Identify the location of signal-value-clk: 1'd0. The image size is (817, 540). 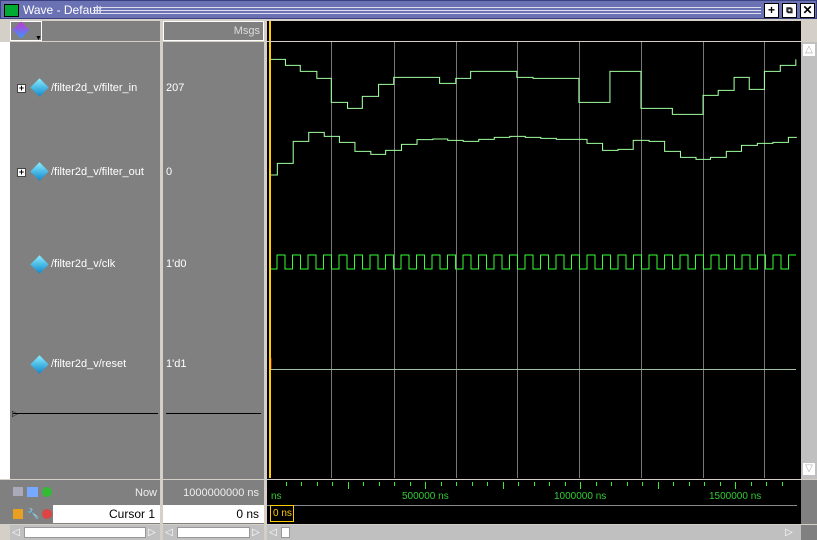
(176, 264).